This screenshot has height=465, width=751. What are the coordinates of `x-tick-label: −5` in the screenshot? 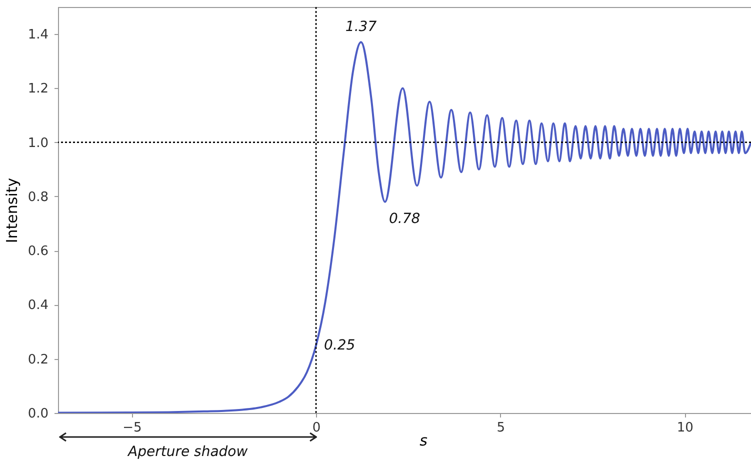 It's located at (132, 428).